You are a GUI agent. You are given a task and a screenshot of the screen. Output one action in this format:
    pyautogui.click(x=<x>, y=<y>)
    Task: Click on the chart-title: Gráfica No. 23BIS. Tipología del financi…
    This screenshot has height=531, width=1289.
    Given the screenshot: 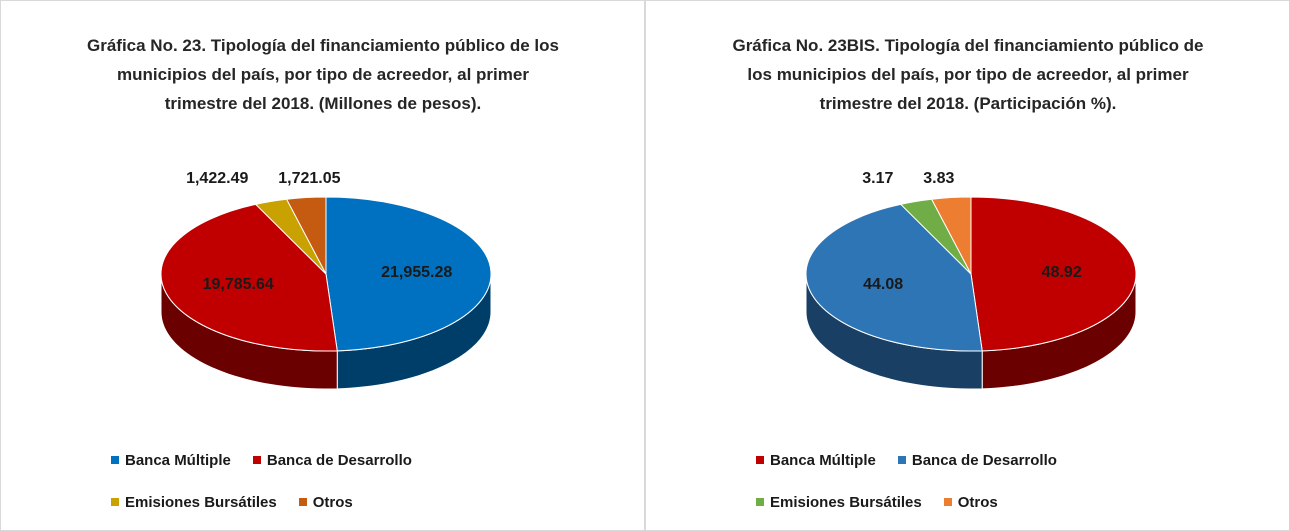 What is the action you would take?
    pyautogui.click(x=968, y=74)
    